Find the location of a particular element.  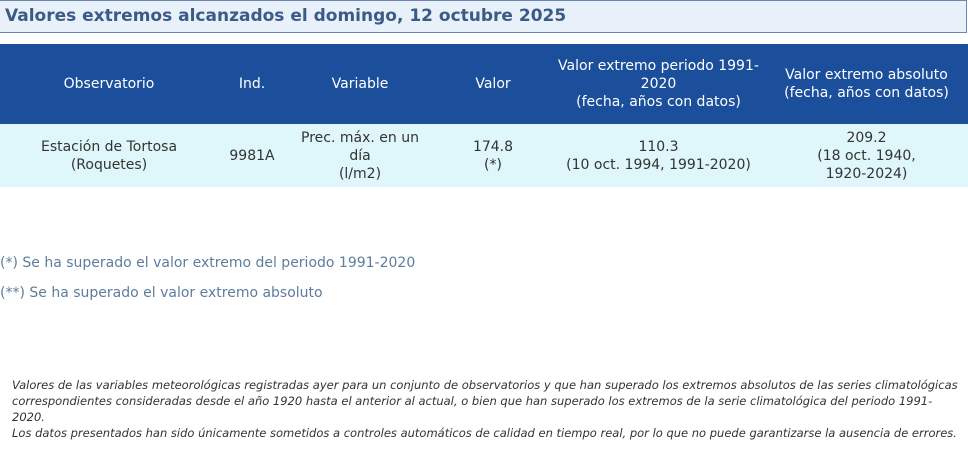

cell-observatorio: Estación de Tortosa (Roquetes) is located at coordinates (109, 155).